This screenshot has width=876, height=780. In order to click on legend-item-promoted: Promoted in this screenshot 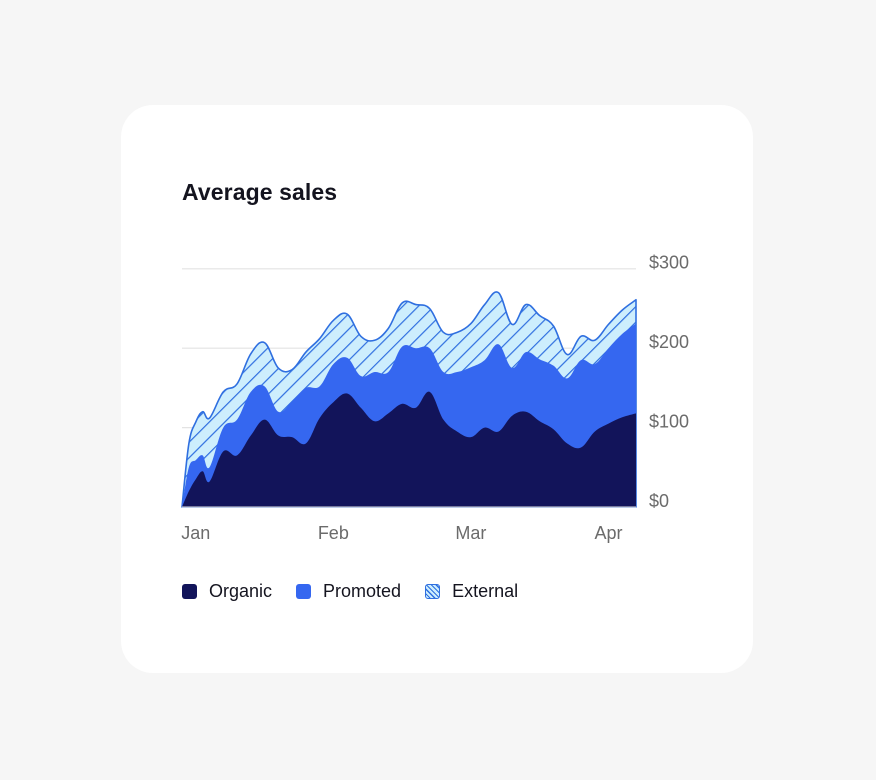, I will do `click(348, 591)`.